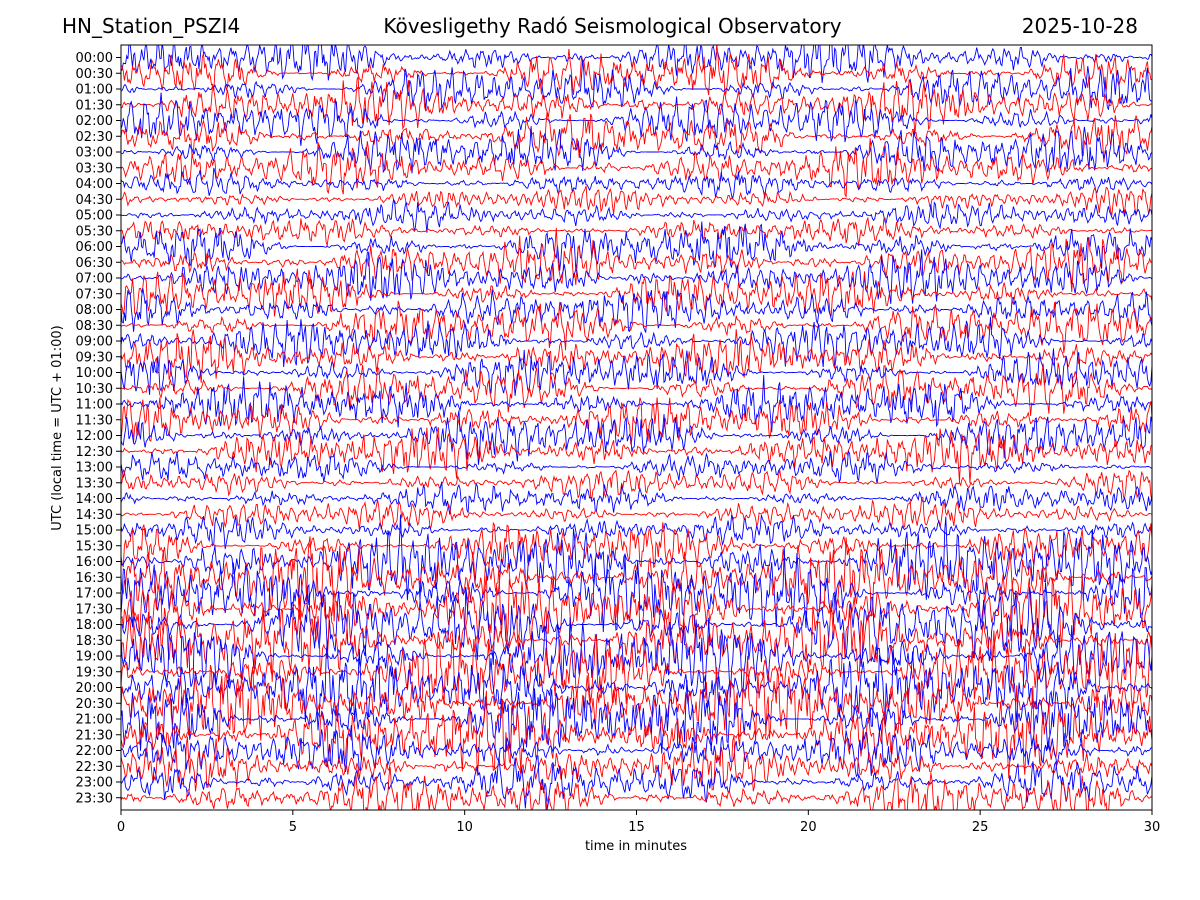  What do you see at coordinates (636, 846) in the screenshot?
I see `x-axis-label: time in minutes` at bounding box center [636, 846].